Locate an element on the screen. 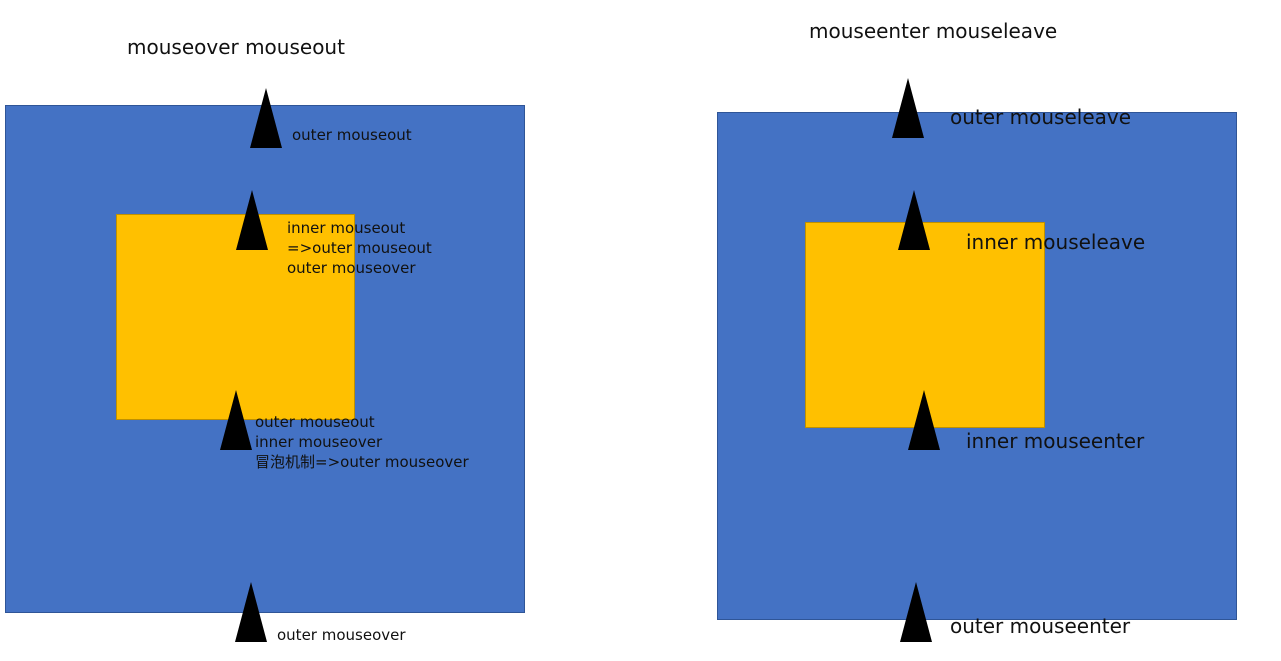 The width and height of the screenshot is (1281, 661). left-outer-bottom-label: outer mouseover is located at coordinates (341, 635).